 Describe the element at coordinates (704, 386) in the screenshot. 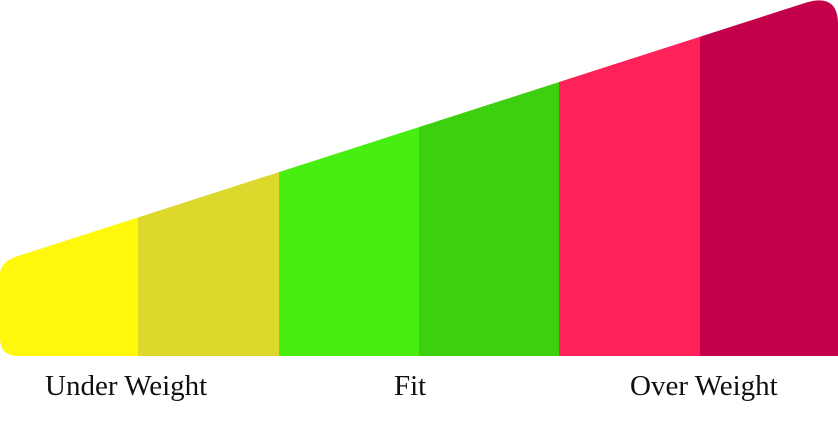

I see `over-weight-label: Over Weight` at that location.